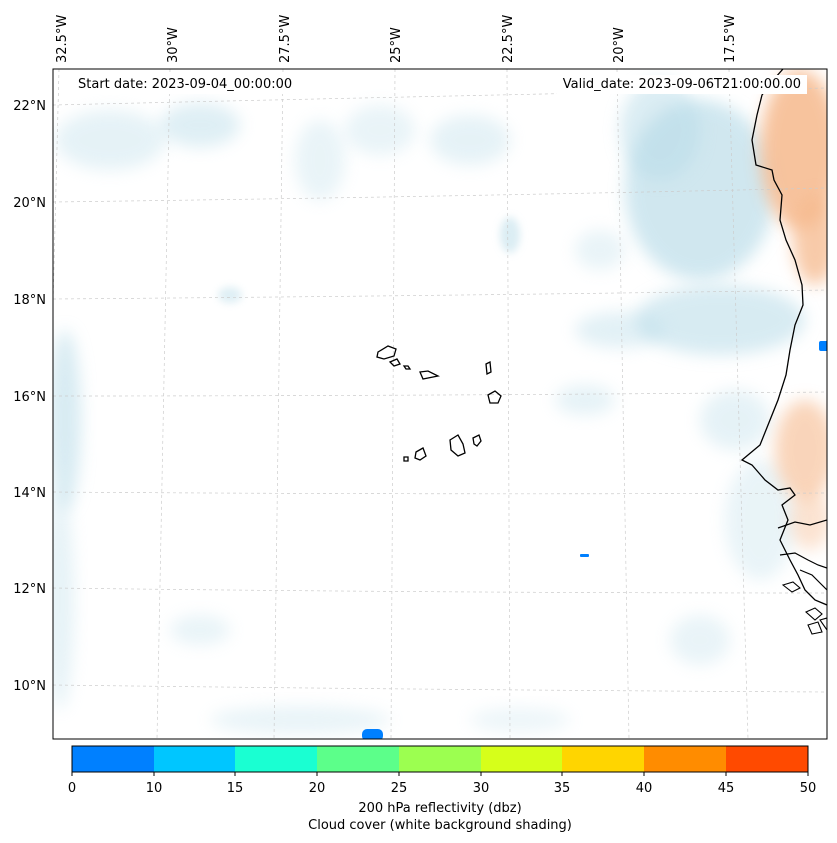 The width and height of the screenshot is (837, 843). Describe the element at coordinates (481, 788) in the screenshot. I see `colorbar-tick: 30` at that location.